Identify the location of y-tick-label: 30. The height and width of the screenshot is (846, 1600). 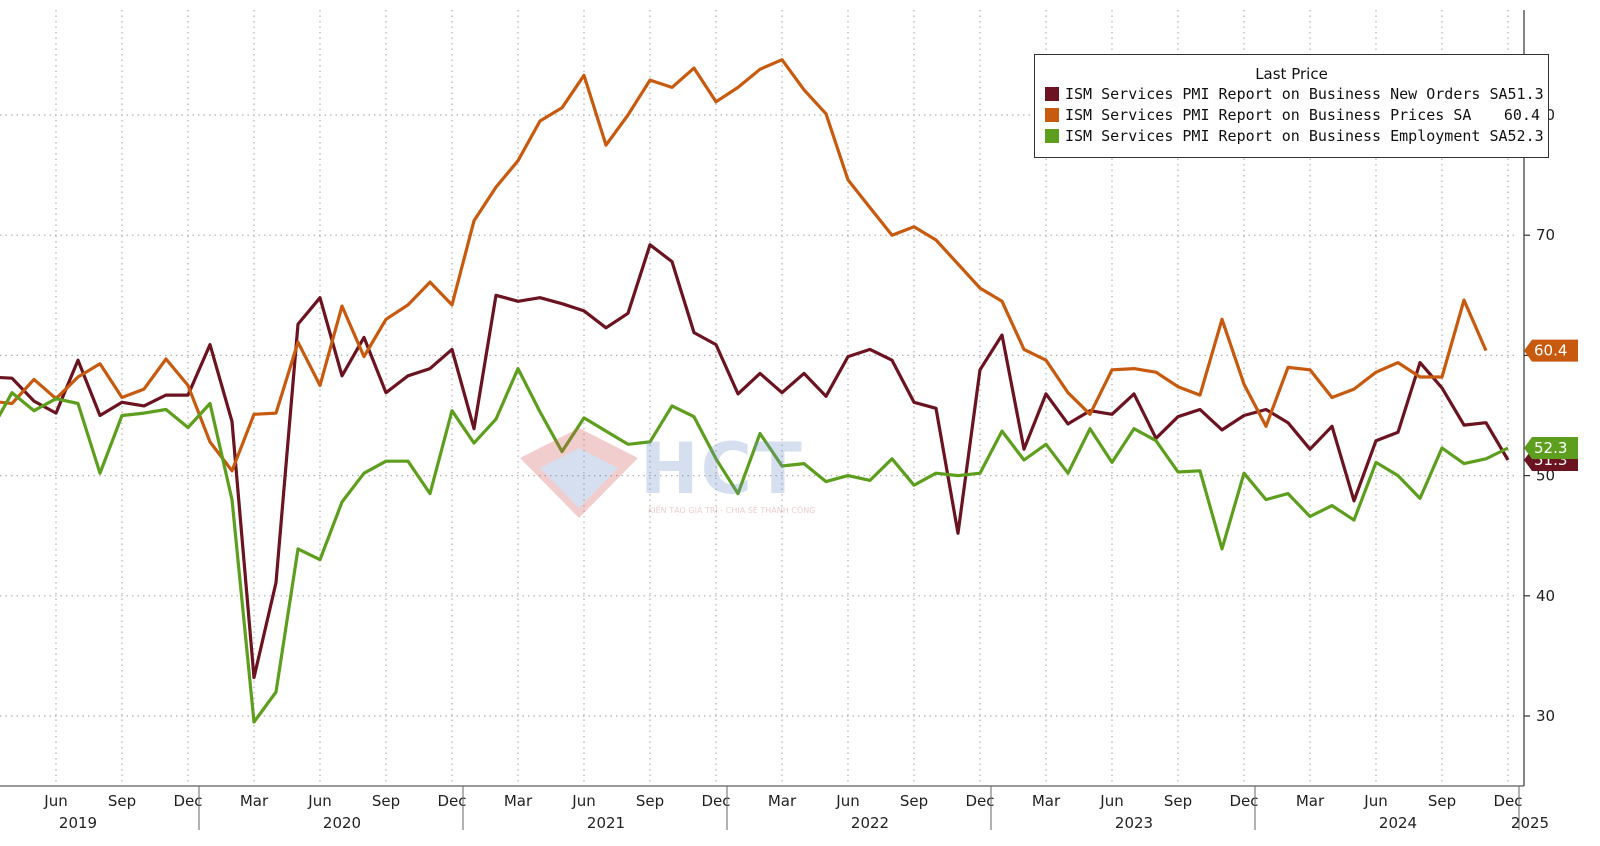
(1545, 716).